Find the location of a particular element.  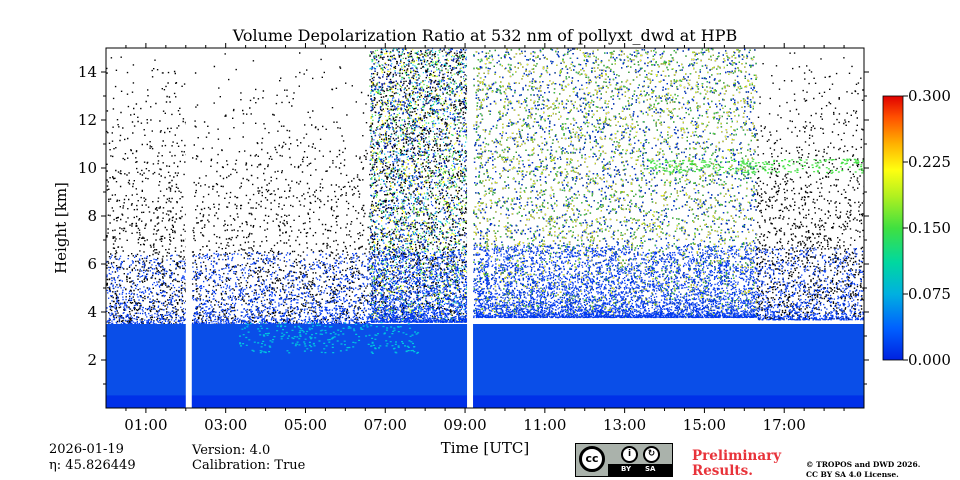

cc-icon: cc is located at coordinates (592, 459).